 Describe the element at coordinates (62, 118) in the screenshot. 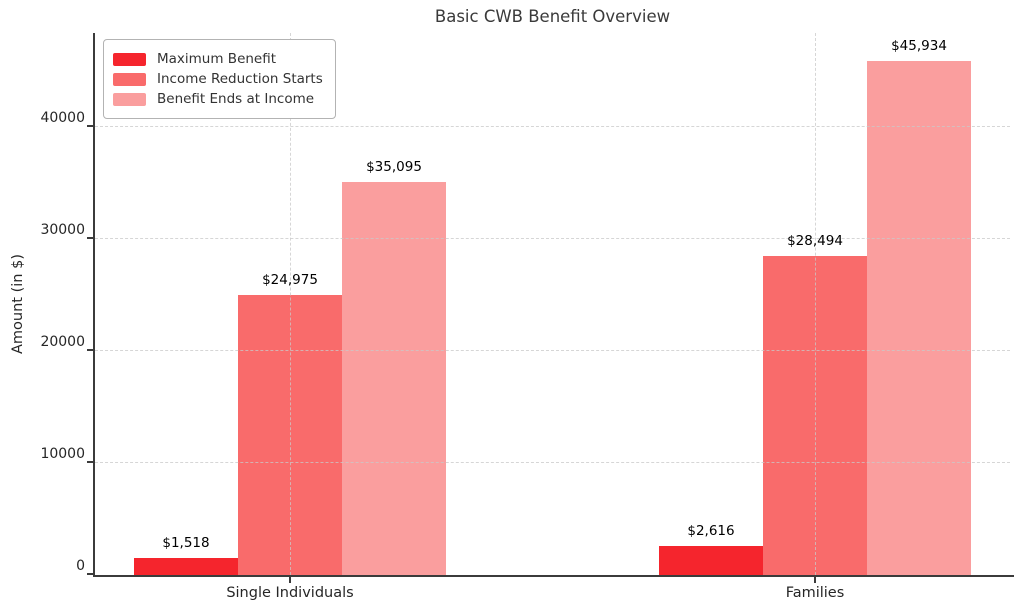

I see `y-tick-label-40000: 40000` at that location.